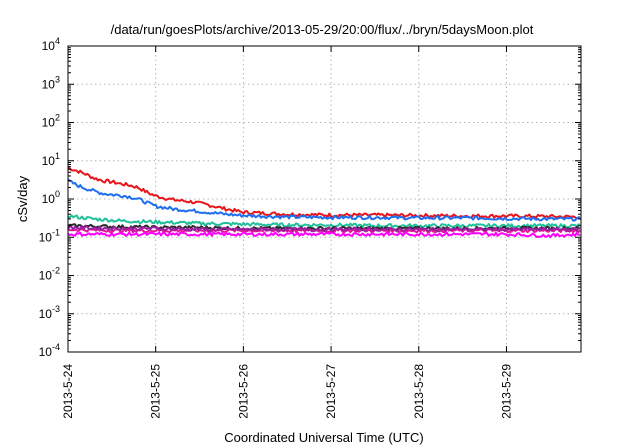 Image resolution: width=640 pixels, height=448 pixels. I want to click on y-axis-label: cSv/day, so click(22, 198).